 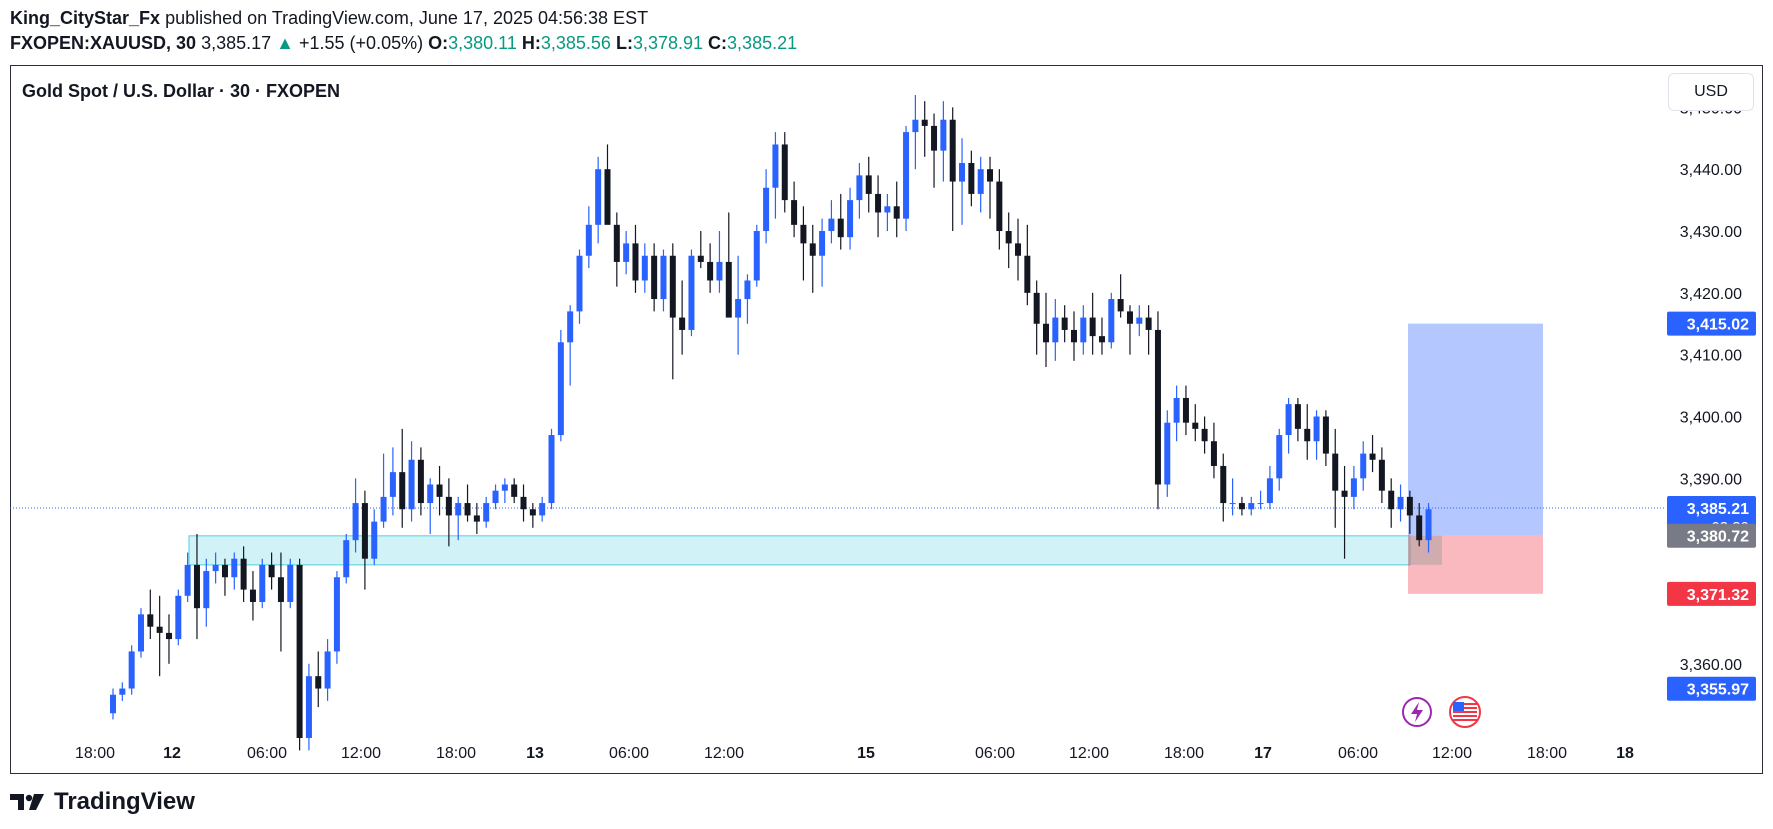 What do you see at coordinates (102, 802) in the screenshot?
I see `tradingview-logo: TradingView` at bounding box center [102, 802].